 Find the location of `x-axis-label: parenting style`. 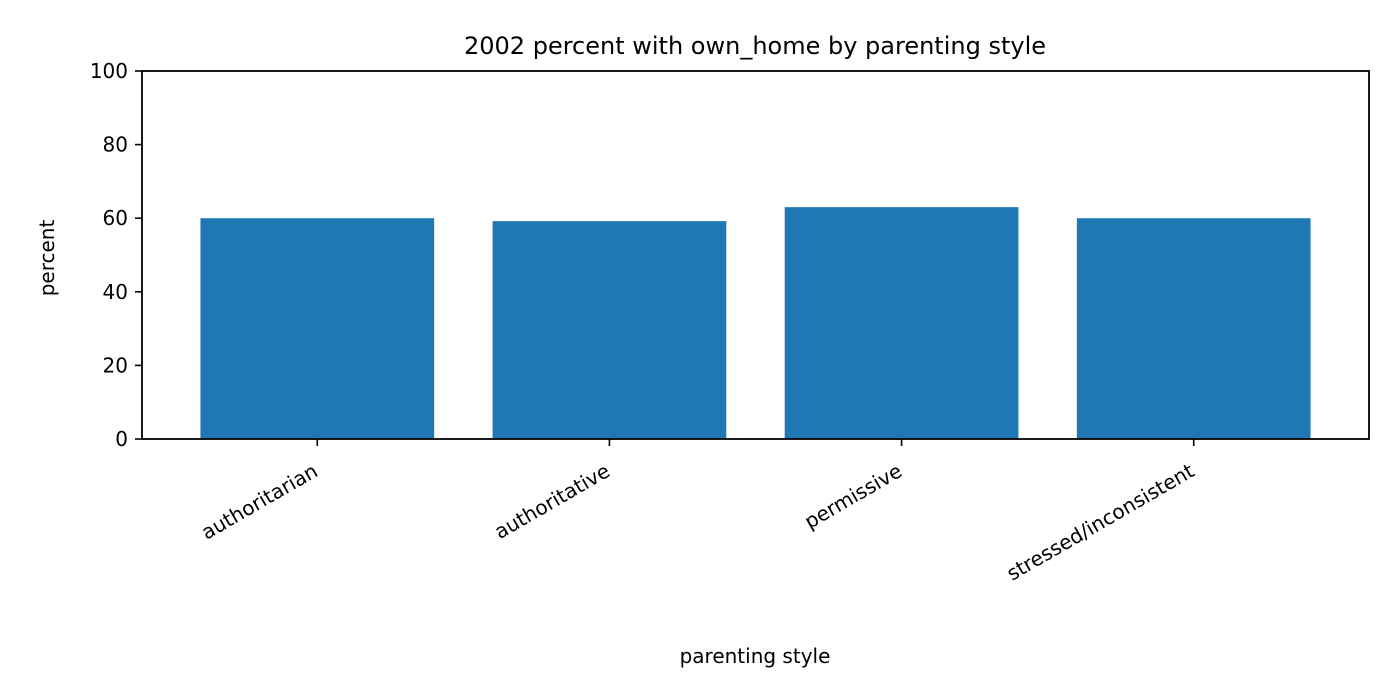

x-axis-label: parenting style is located at coordinates (755, 656).